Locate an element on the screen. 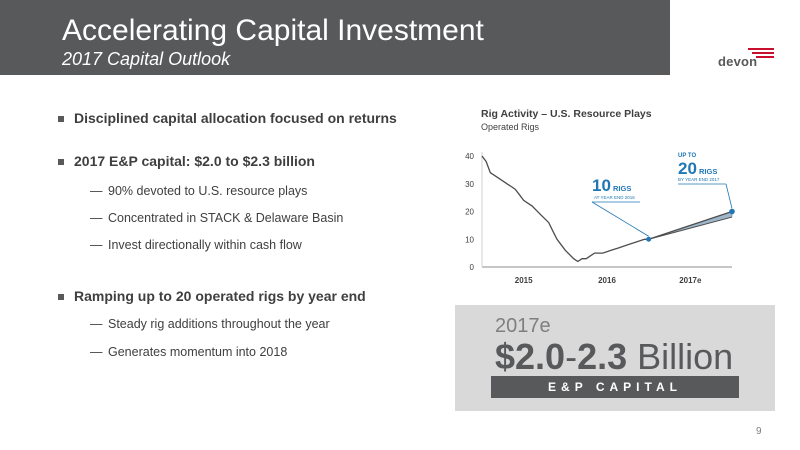 The height and width of the screenshot is (450, 800). forecast-lower-line is located at coordinates (690, 228).